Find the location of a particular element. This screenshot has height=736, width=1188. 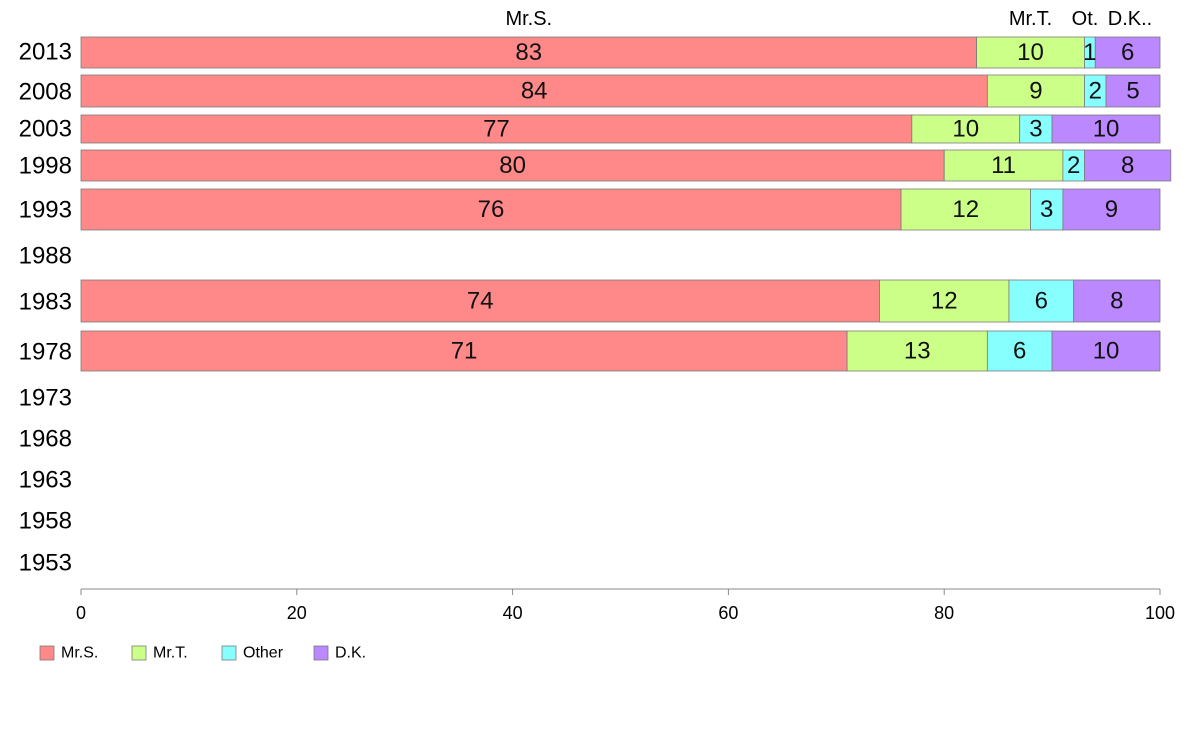

x-tick-label-20: 20 is located at coordinates (297, 613).